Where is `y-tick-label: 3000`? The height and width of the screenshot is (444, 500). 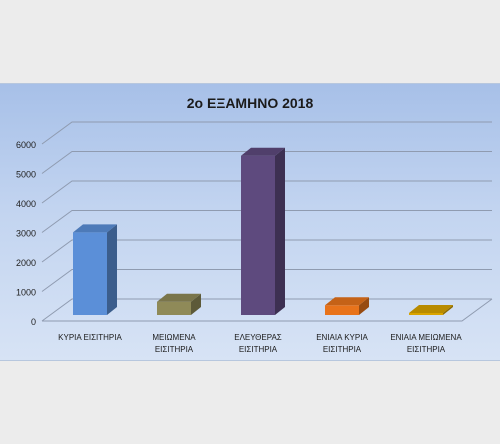
y-tick-label: 3000 is located at coordinates (26, 234).